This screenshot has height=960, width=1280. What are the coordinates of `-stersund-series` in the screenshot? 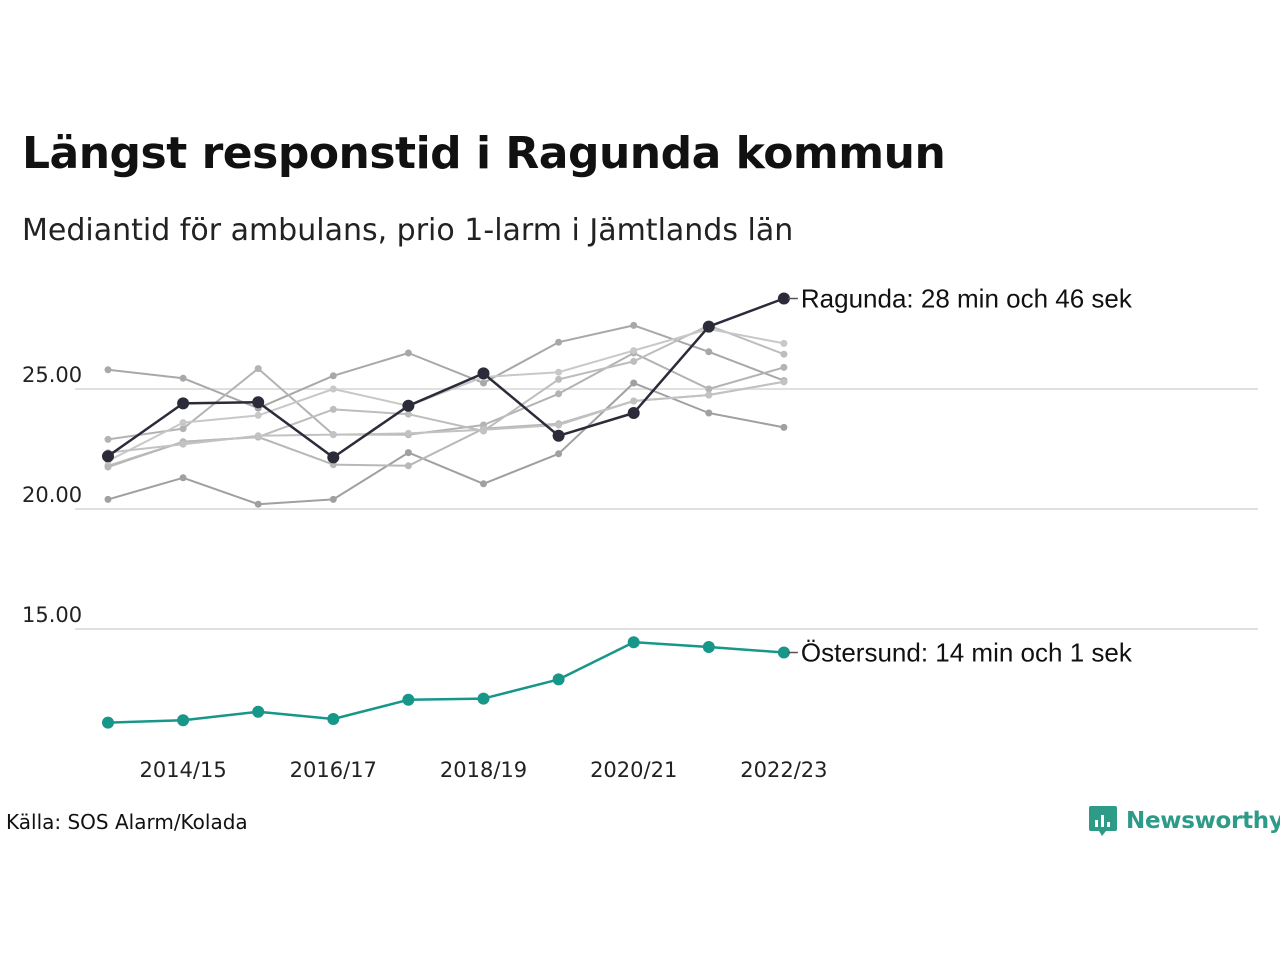 It's located at (446, 682).